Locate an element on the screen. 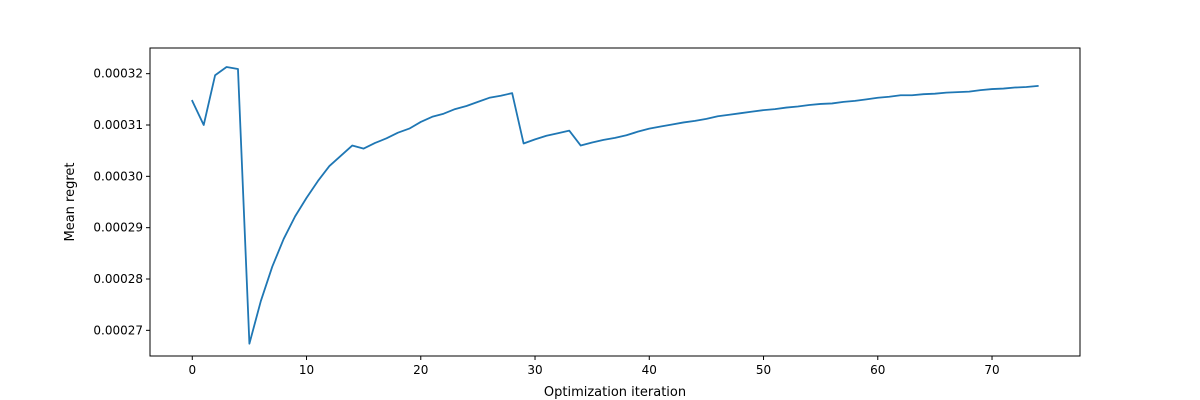 The height and width of the screenshot is (400, 1200). x-tick-label: 30 is located at coordinates (534, 370).